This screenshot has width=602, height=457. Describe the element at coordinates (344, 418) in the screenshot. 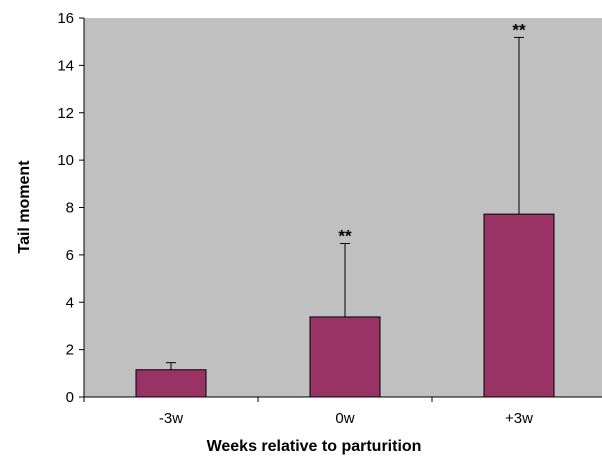

I see `x-tick-label: 0w` at that location.